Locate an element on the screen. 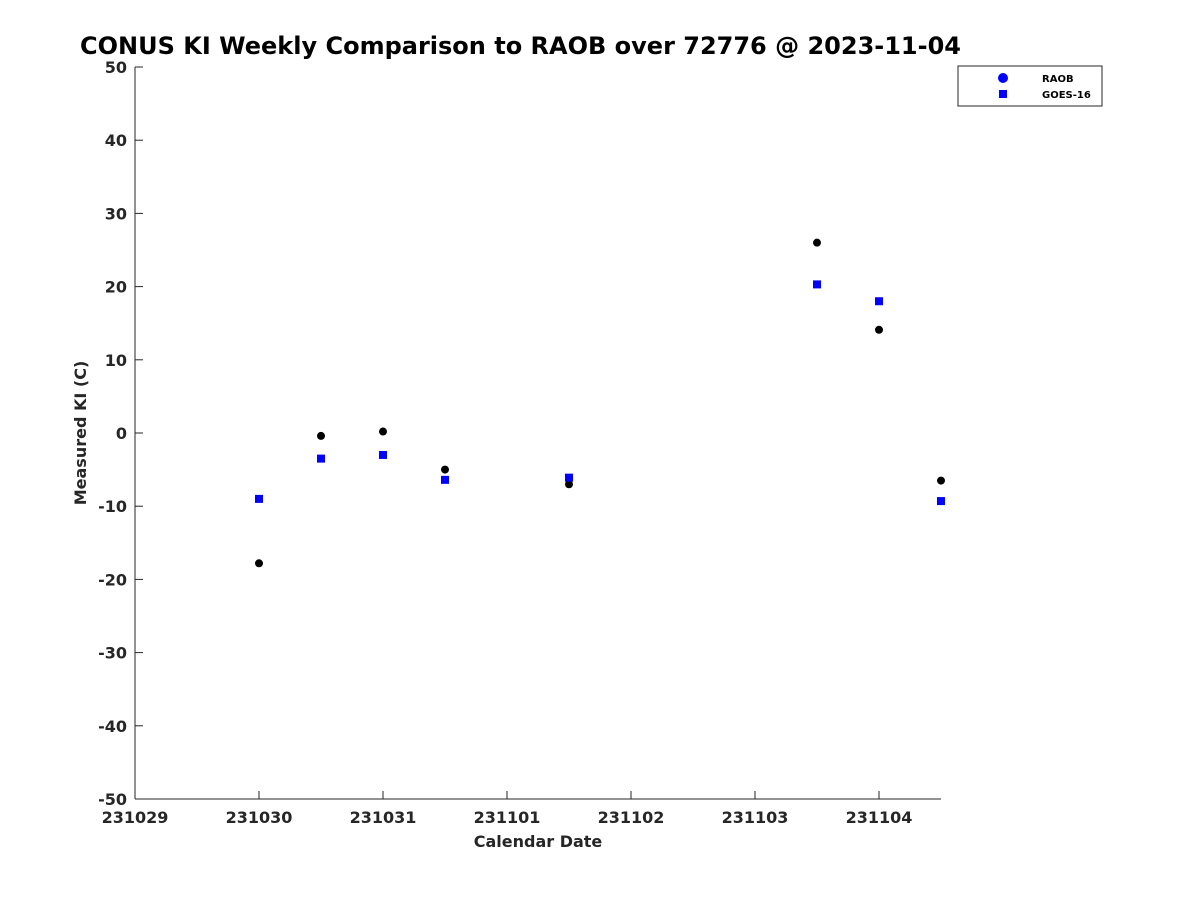 The width and height of the screenshot is (1200, 900). legend-goes16-marker is located at coordinates (1003, 94).